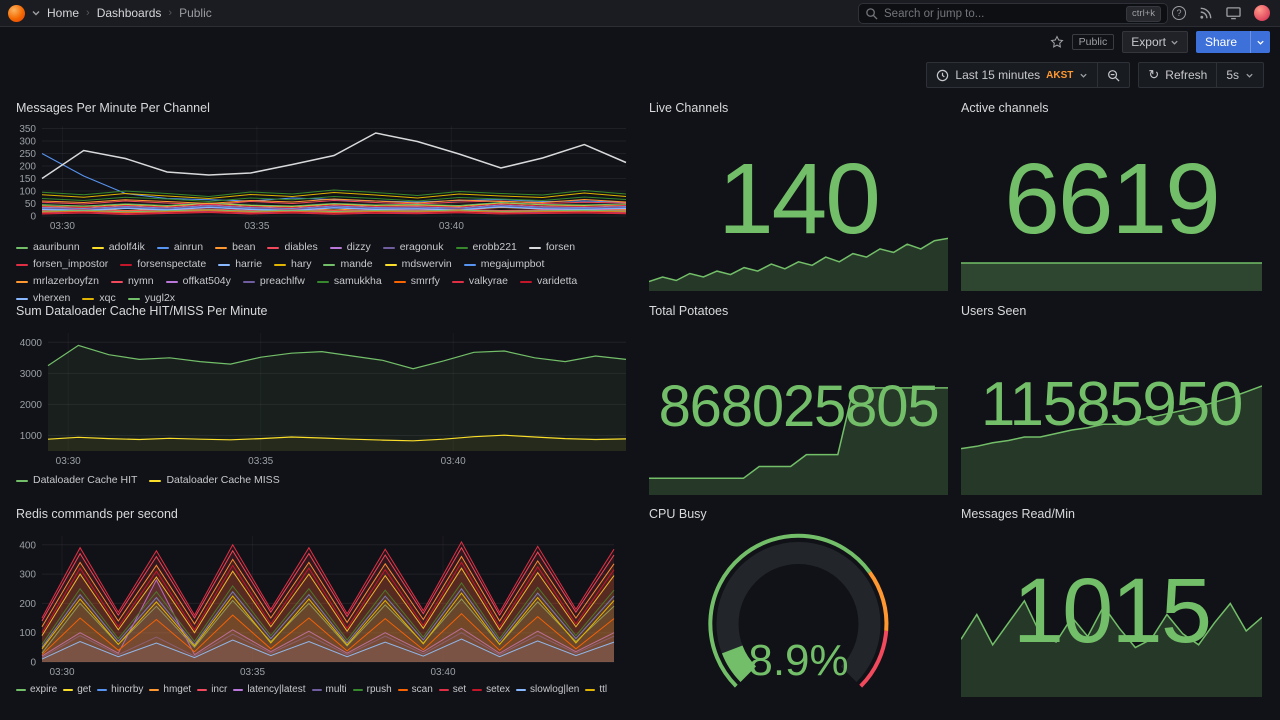 The height and width of the screenshot is (720, 1280). Describe the element at coordinates (994, 311) in the screenshot. I see `panel-title: Users Seen` at that location.